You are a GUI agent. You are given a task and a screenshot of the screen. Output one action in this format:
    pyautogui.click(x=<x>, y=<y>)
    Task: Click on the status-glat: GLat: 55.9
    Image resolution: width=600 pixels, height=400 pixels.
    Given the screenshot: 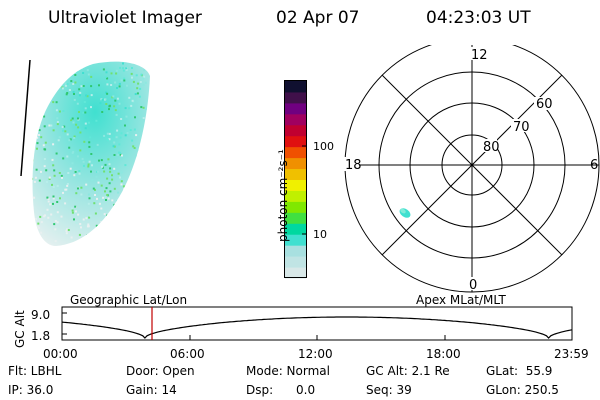 What is the action you would take?
    pyautogui.click(x=519, y=371)
    